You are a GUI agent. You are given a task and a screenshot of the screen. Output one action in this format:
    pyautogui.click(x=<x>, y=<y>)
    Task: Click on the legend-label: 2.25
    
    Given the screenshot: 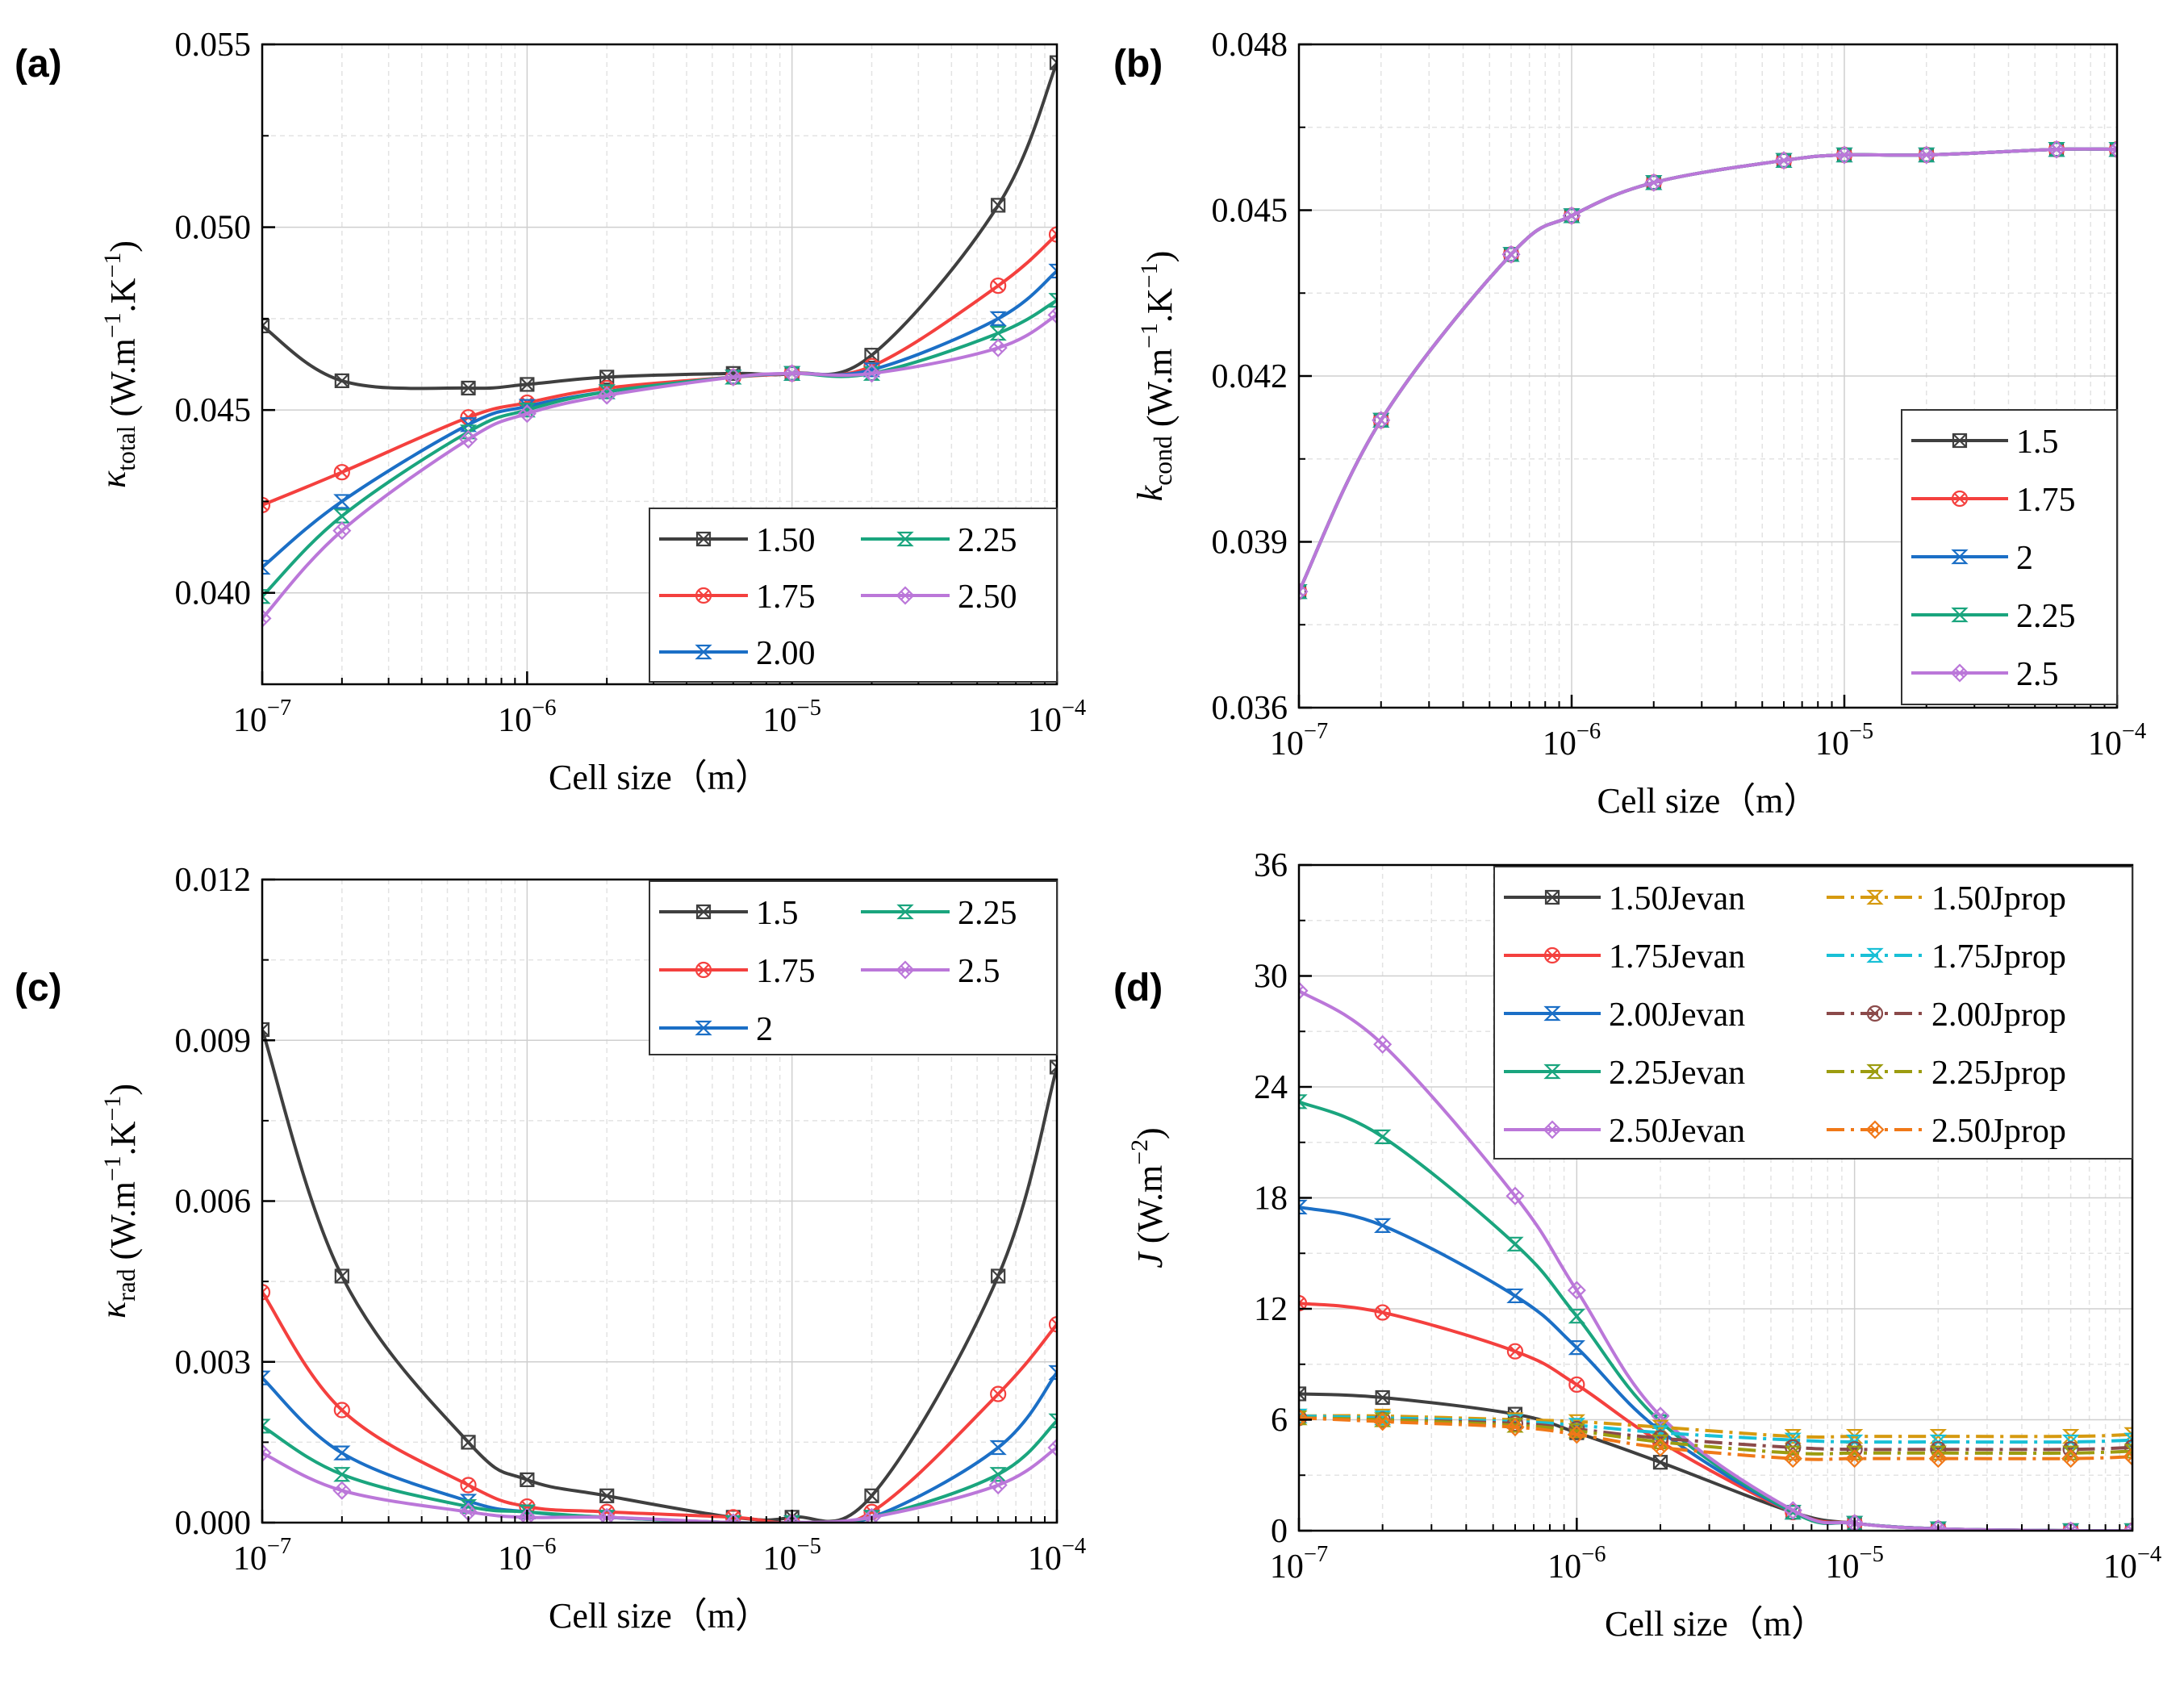 What is the action you would take?
    pyautogui.click(x=988, y=913)
    